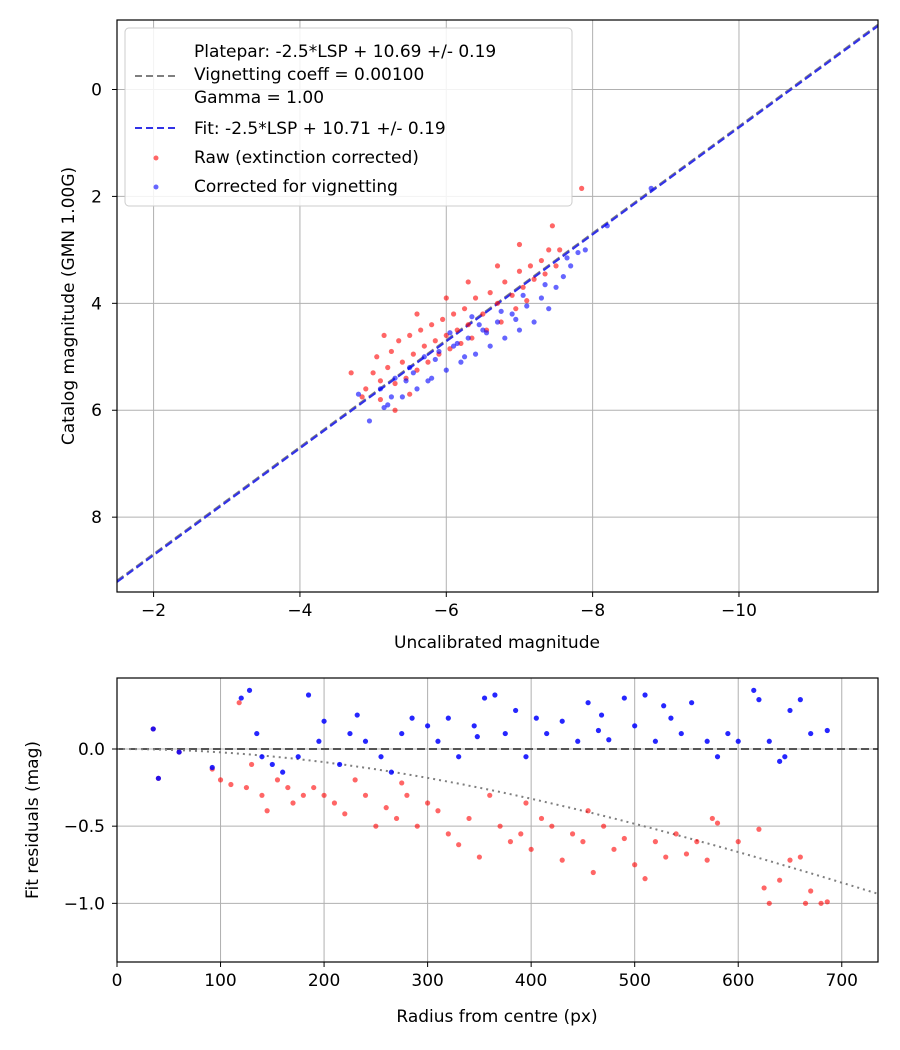  I want to click on bottom-x-tick-label: 0, so click(117, 981).